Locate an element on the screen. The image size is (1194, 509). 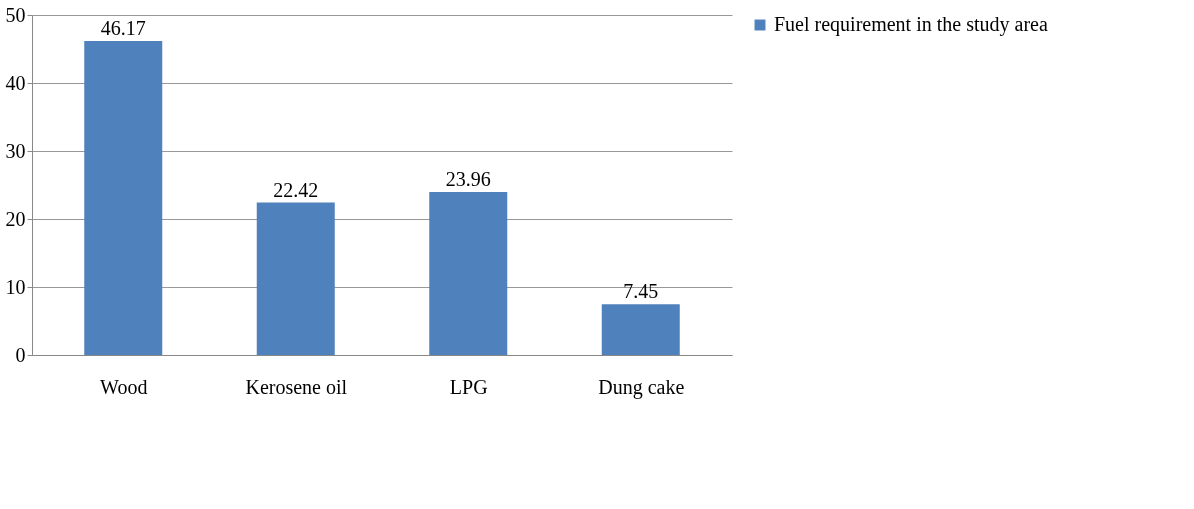
legend-label: Fuel requirement in the study area is located at coordinates (911, 24).